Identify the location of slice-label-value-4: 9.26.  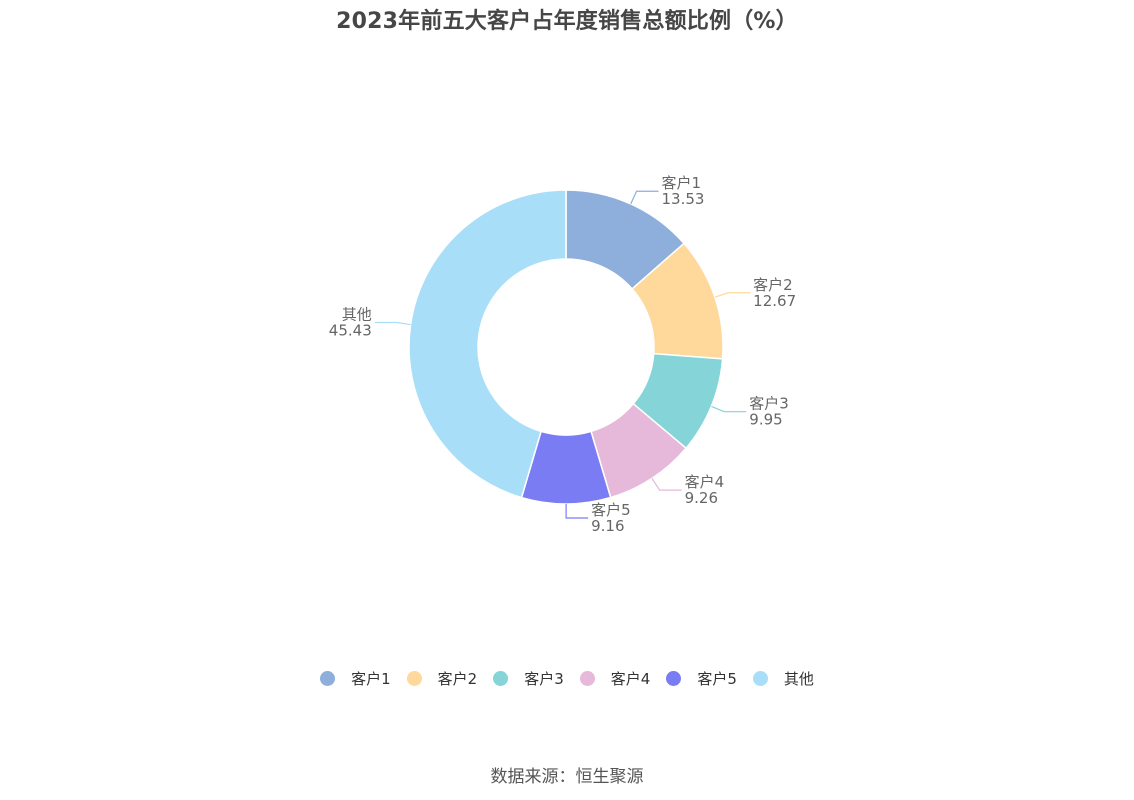
(701, 498).